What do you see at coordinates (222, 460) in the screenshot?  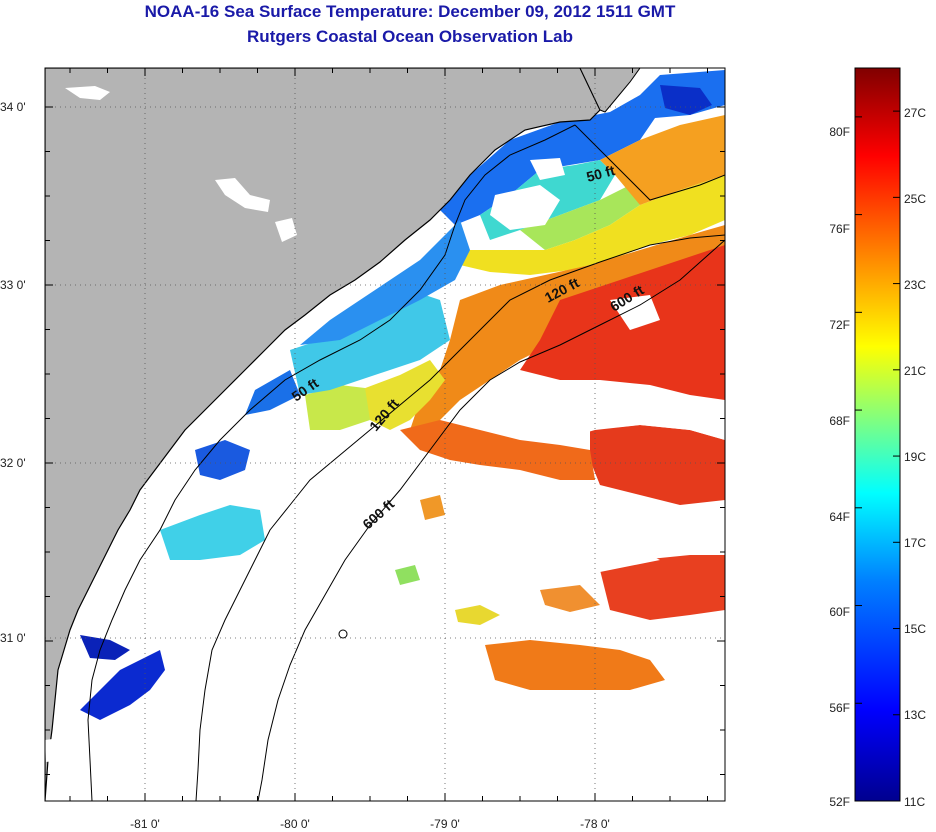 I see `sst-patch-blue-south` at bounding box center [222, 460].